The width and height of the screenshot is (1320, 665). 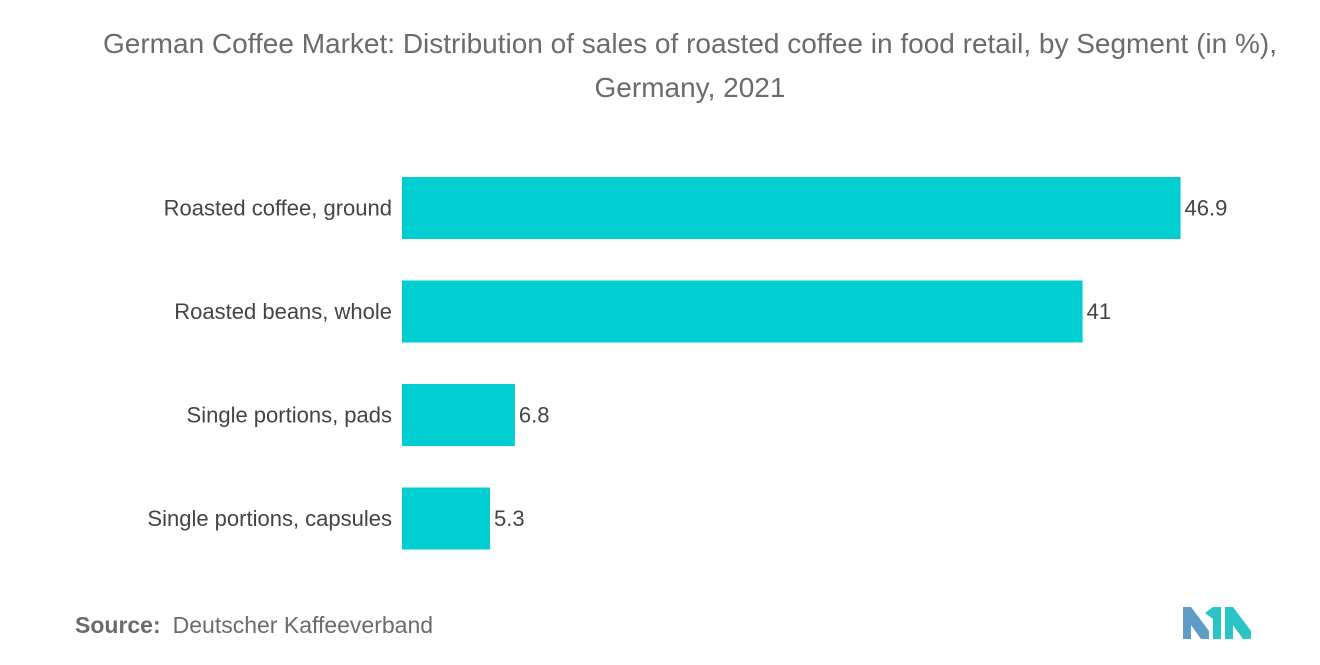 I want to click on logo-right-shape, so click(x=1238, y=623).